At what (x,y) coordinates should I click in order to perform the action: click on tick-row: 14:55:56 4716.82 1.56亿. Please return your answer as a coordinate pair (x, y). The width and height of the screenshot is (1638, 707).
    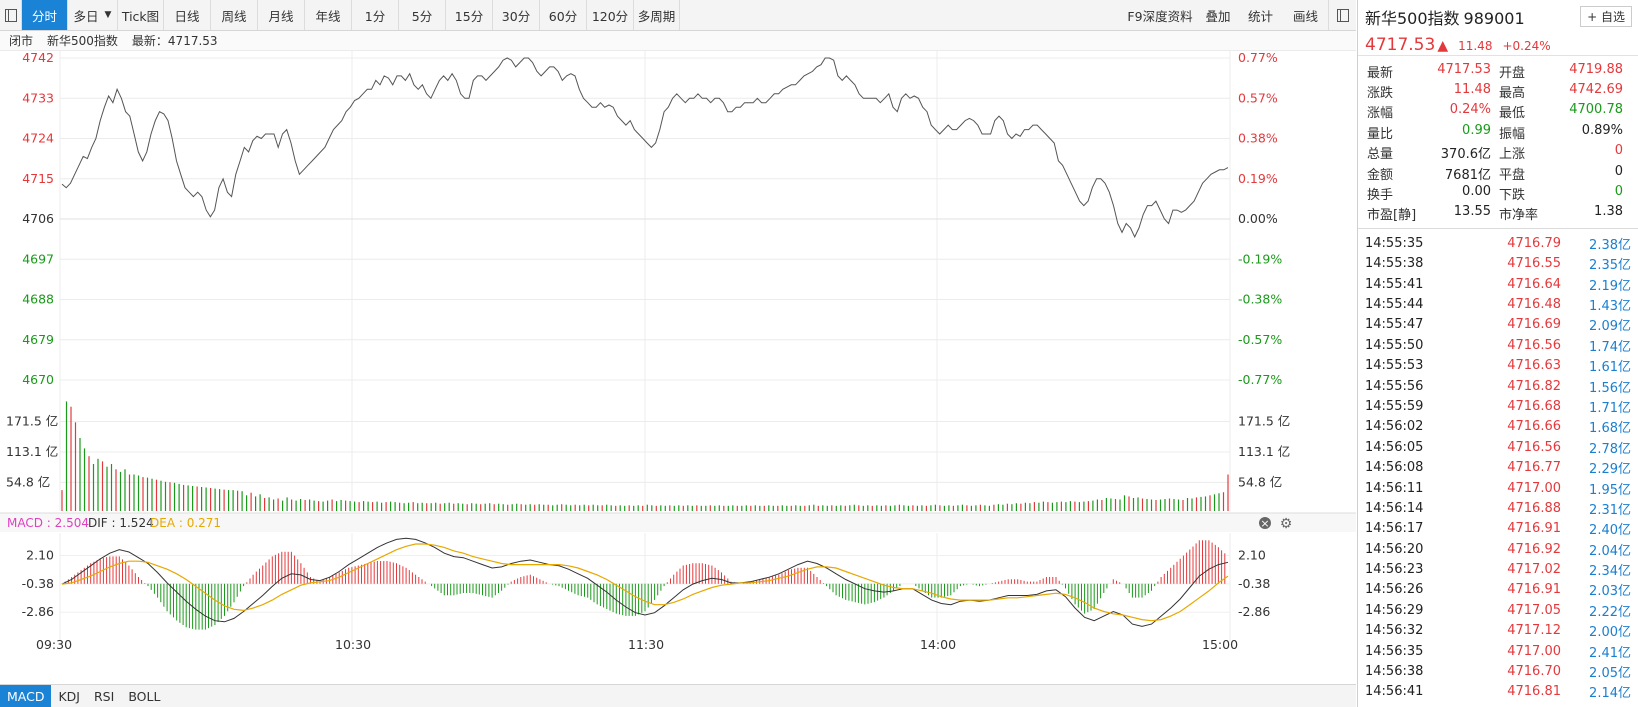
    Looking at the image, I should click on (1498, 386).